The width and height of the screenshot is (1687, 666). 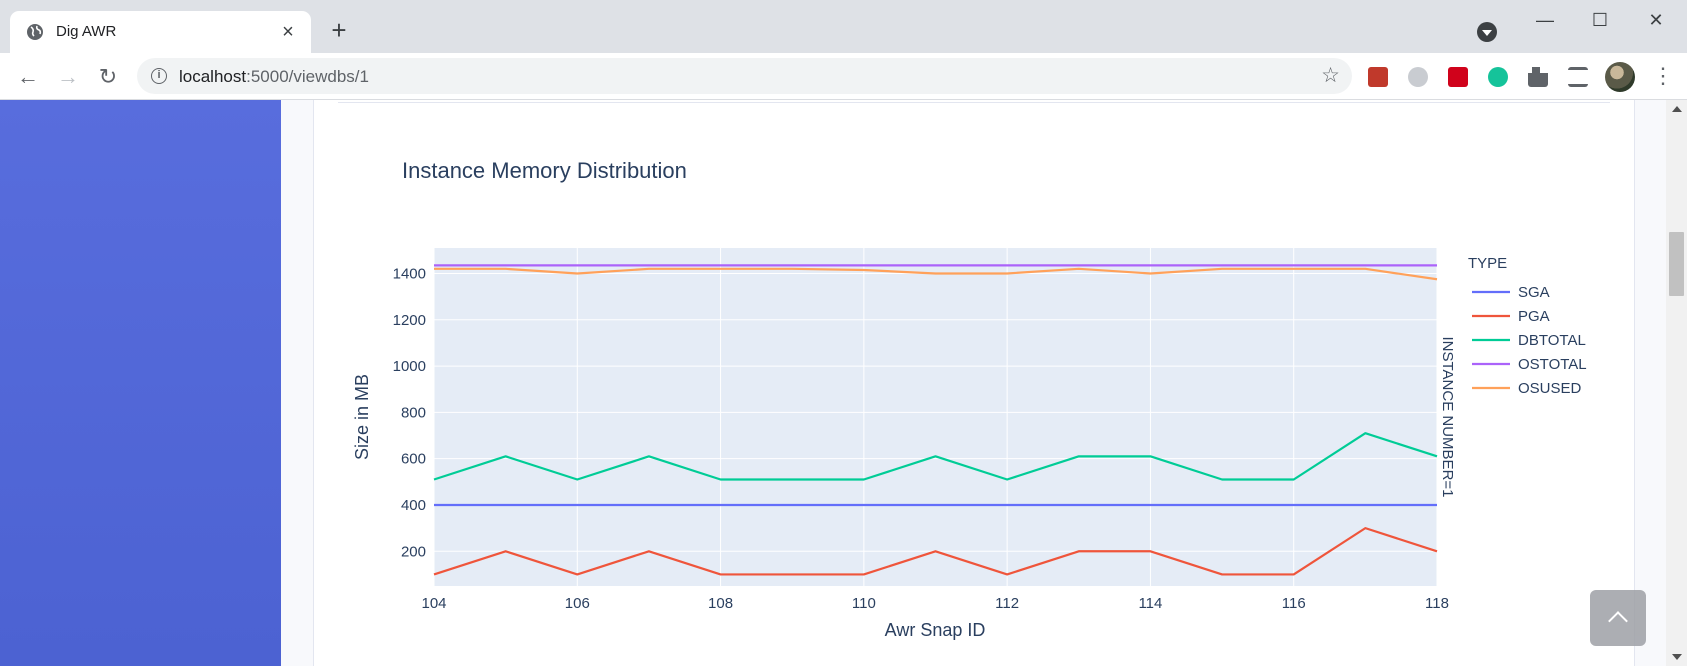 What do you see at coordinates (413, 412) in the screenshot?
I see `y-tick-label: 800` at bounding box center [413, 412].